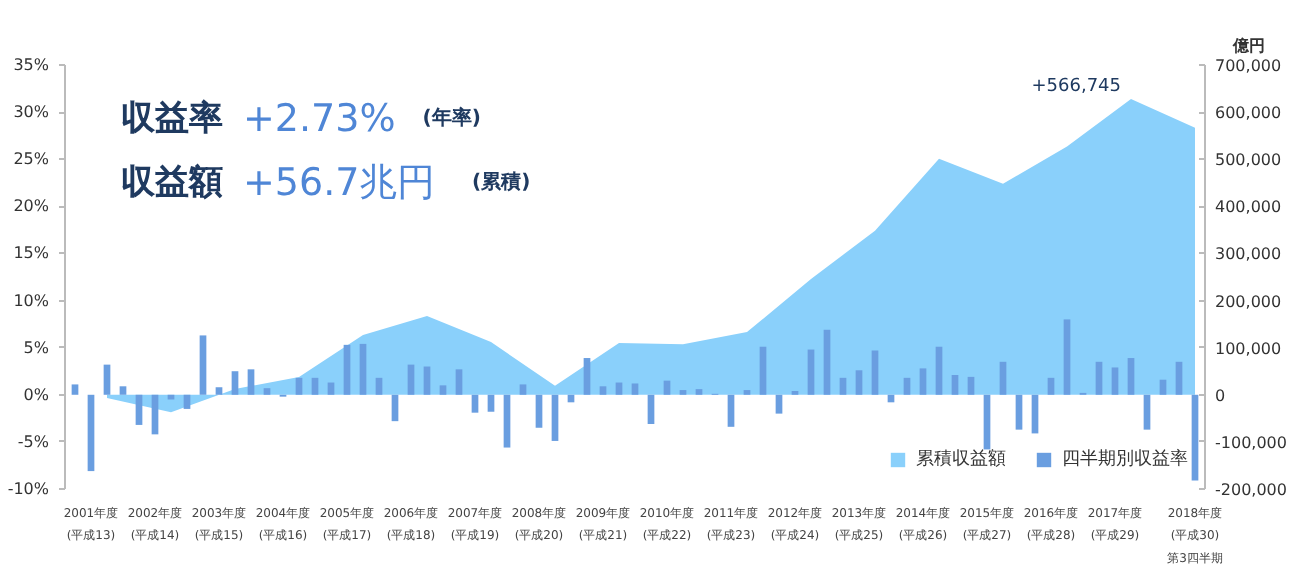  Describe the element at coordinates (1248, 207) in the screenshot. I see `y2-tick-label: 400,000` at that location.